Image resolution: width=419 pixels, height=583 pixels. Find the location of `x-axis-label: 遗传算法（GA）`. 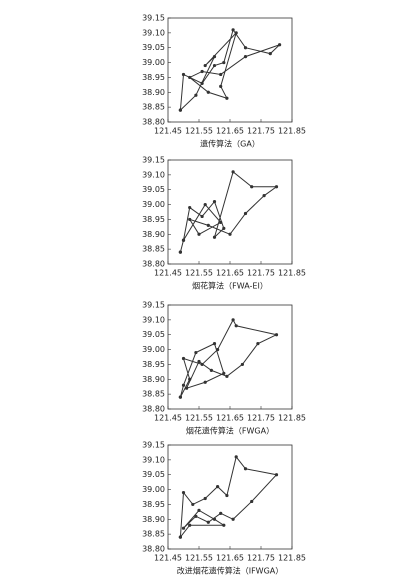

x-axis-label: 遗传算法（GA） is located at coordinates (230, 144).